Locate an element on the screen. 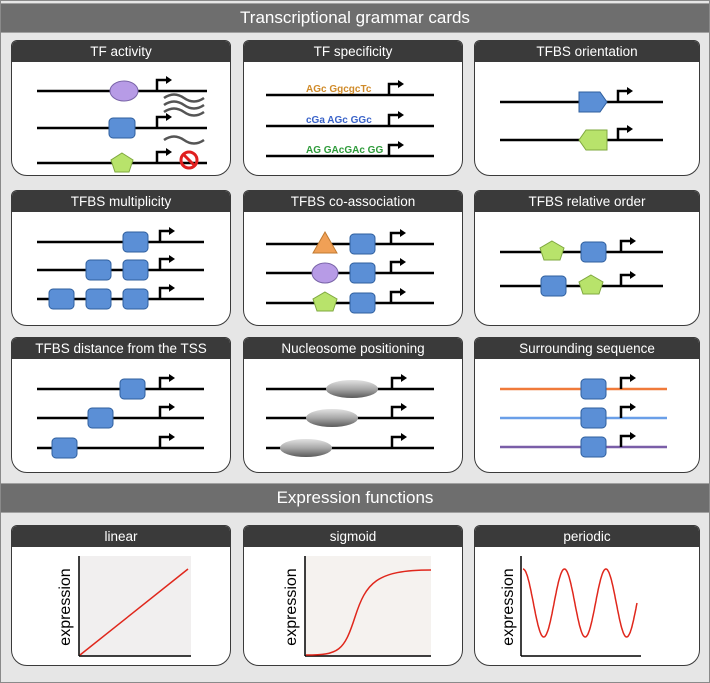  card-tf-specificity-diagram: AGc GgcgcTc cGa AGc GGc AG GAcGAc GG is located at coordinates (350, 119).